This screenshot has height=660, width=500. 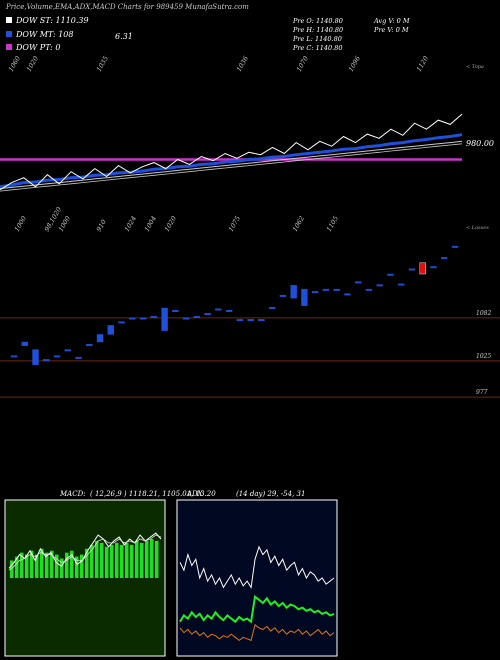 I want to click on macd-signal-line, so click(x=85, y=552).